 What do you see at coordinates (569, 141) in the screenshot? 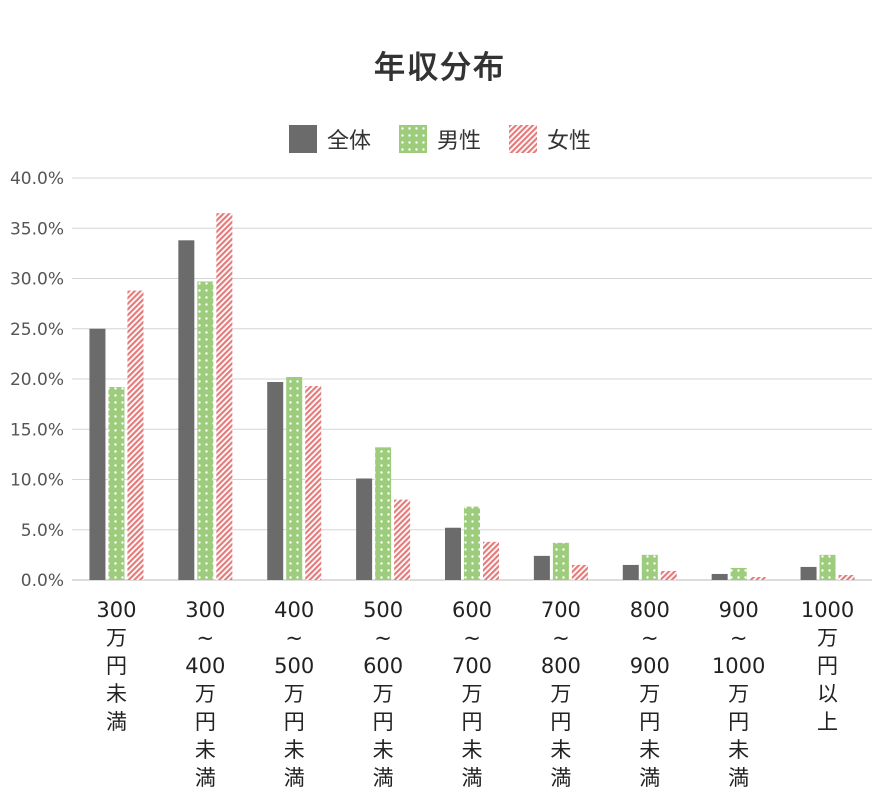
I see `legend-label: 女性` at bounding box center [569, 141].